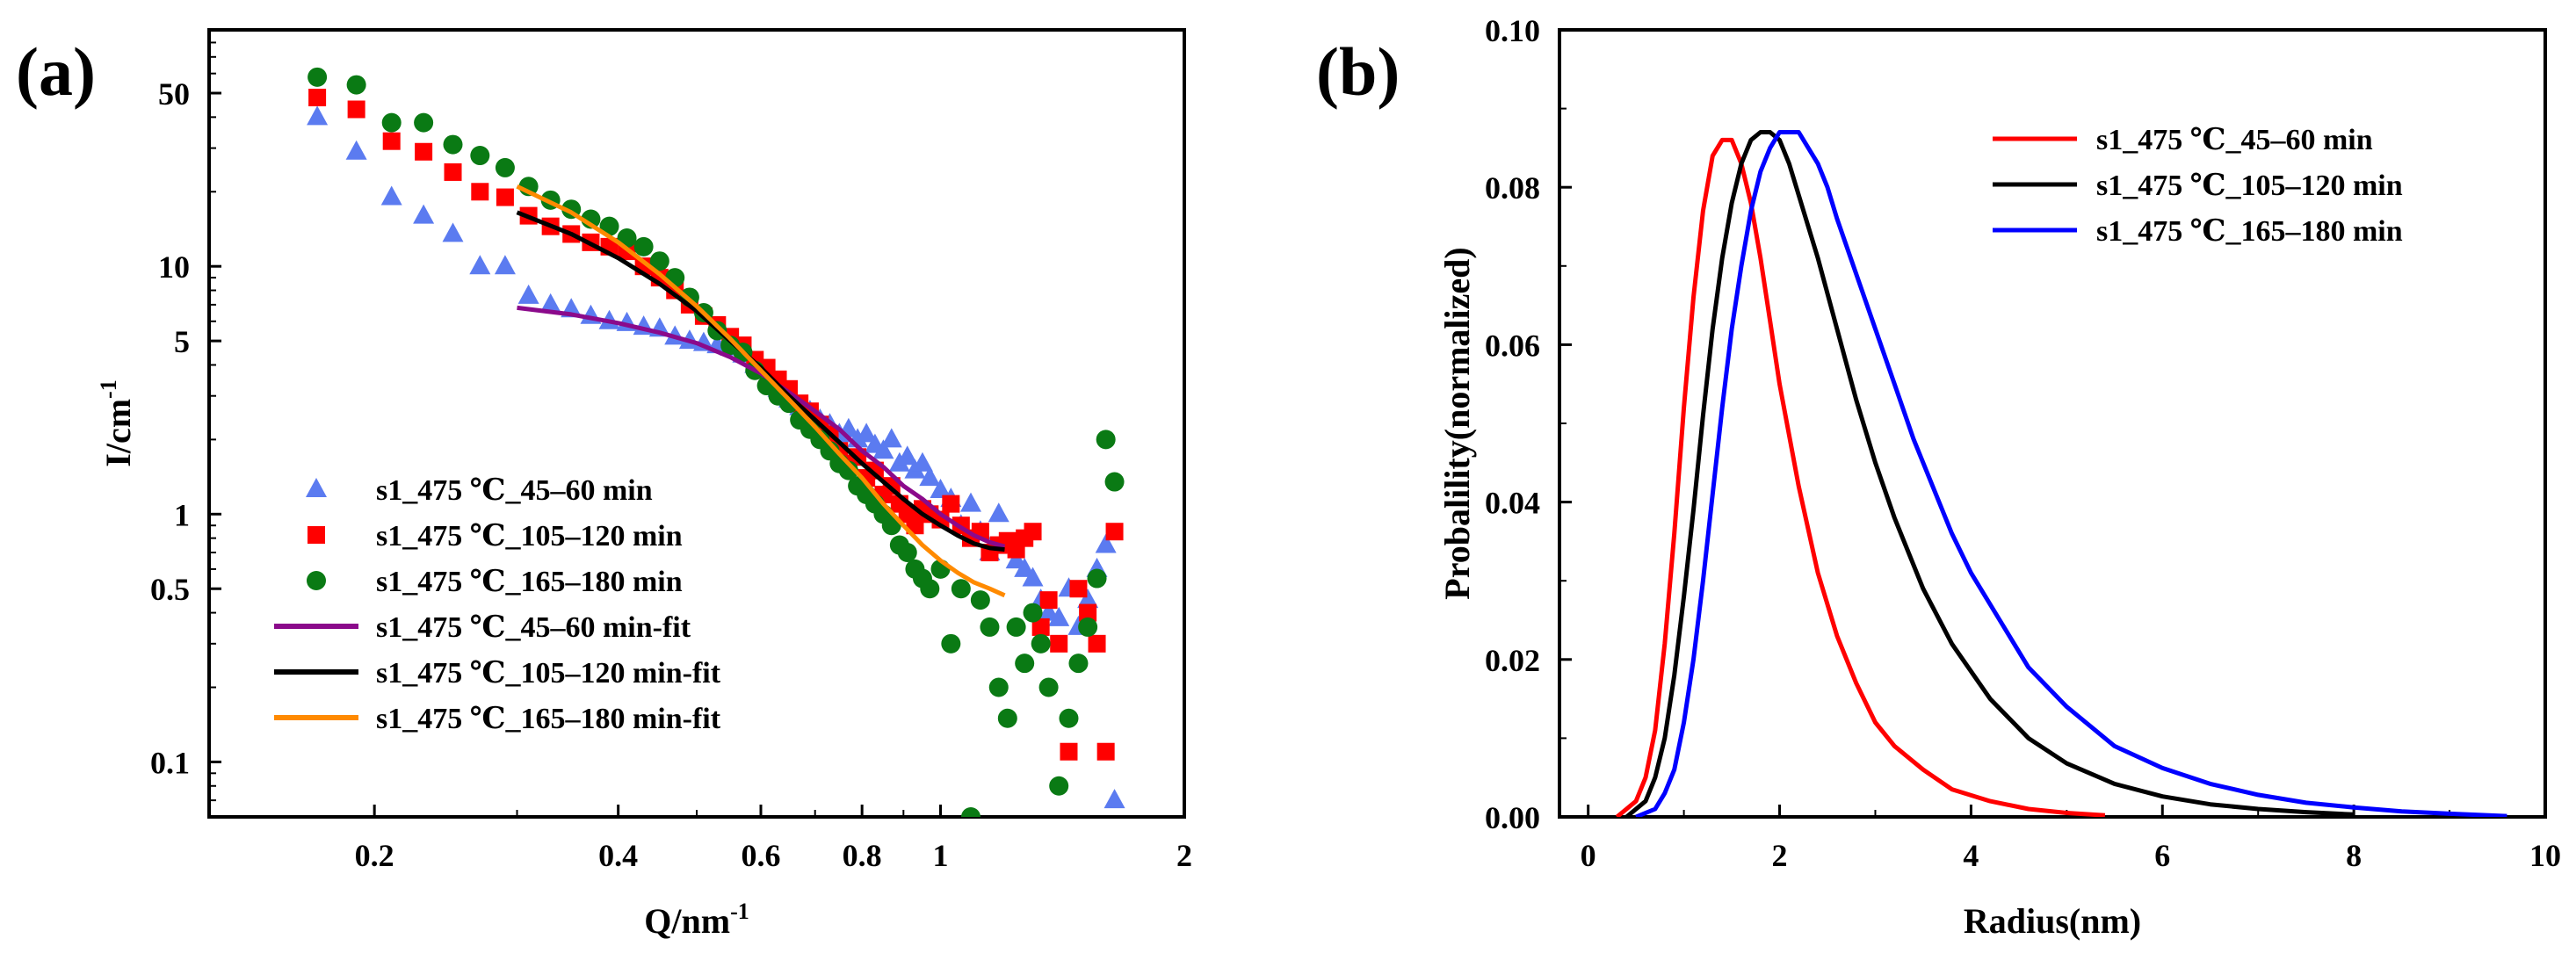 The width and height of the screenshot is (2576, 975). What do you see at coordinates (174, 267) in the screenshot?
I see `y-tick-label: 10` at bounding box center [174, 267].